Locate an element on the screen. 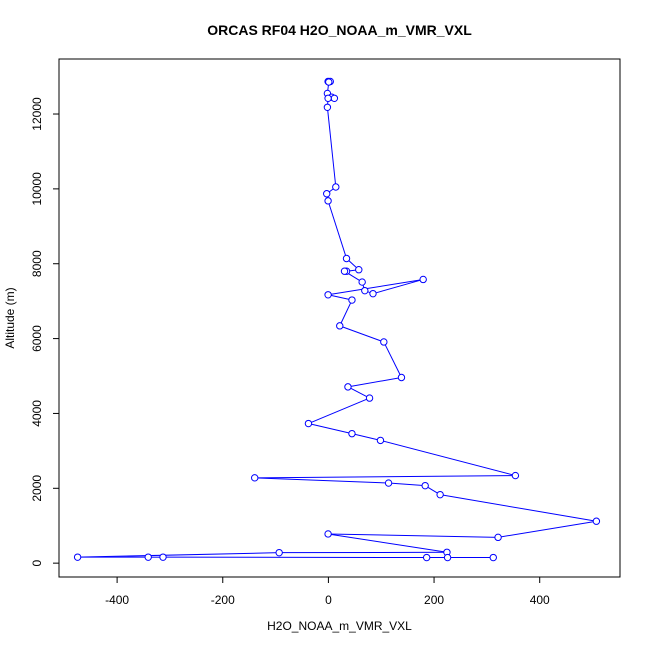 This screenshot has height=655, width=650. y-tick-label: 12000 is located at coordinates (37, 114).